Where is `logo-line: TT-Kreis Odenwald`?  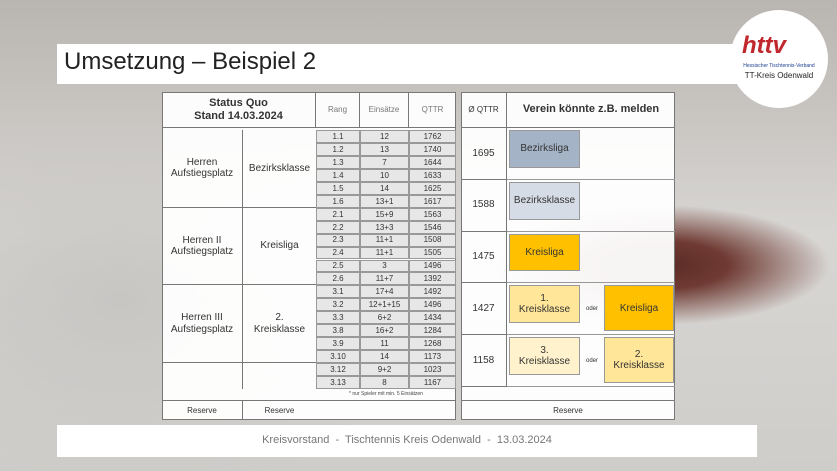 logo-line: TT-Kreis Odenwald is located at coordinates (779, 75).